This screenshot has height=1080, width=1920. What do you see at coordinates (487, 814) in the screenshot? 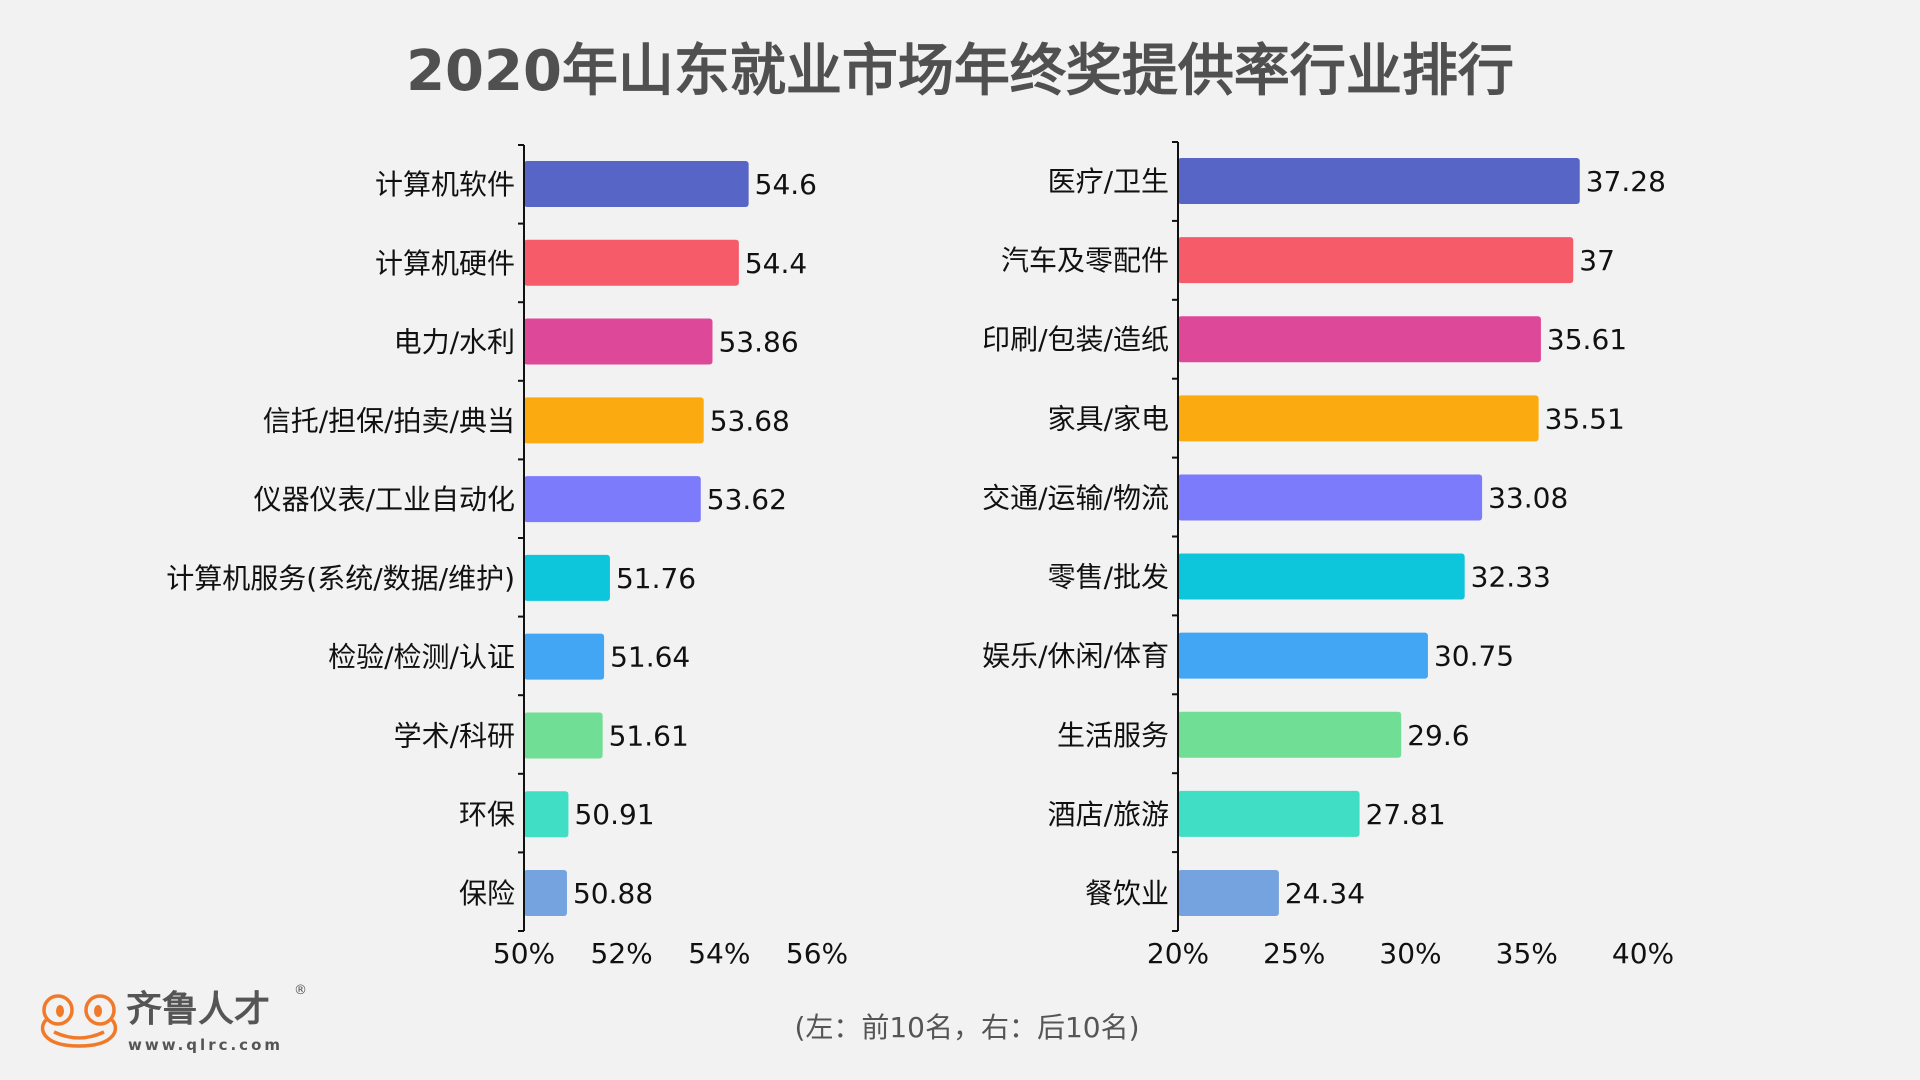
I see `category-label: 环保` at bounding box center [487, 814].